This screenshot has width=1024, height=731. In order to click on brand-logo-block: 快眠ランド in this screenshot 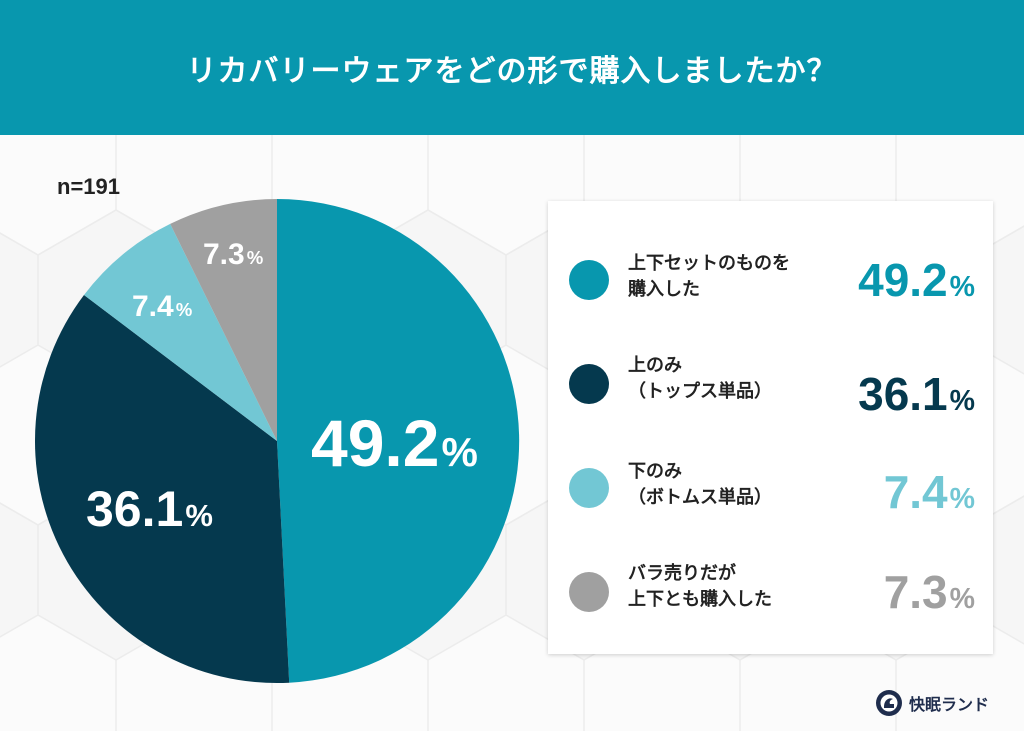, I will do `click(932, 703)`.